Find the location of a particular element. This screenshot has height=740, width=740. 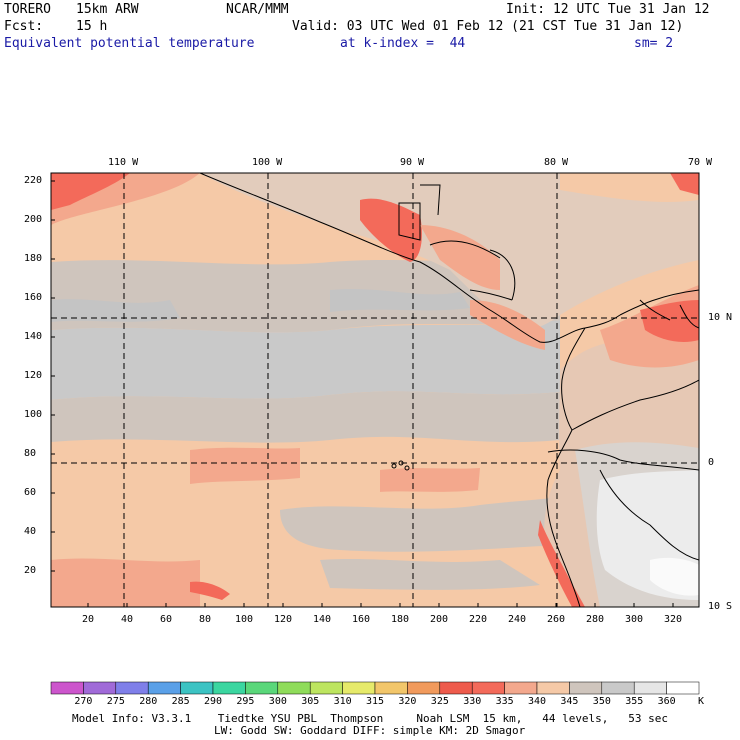

x-tick-label: 220 is located at coordinates (478, 619).